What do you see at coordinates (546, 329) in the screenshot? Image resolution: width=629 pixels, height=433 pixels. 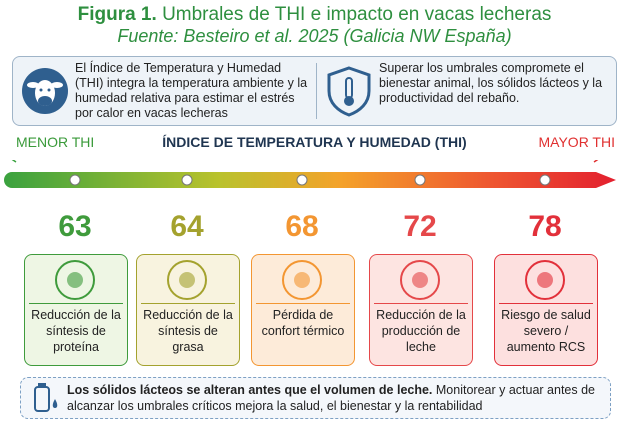 I see `impact-text: Riesgo de salud severo / aumento RCS` at bounding box center [546, 329].